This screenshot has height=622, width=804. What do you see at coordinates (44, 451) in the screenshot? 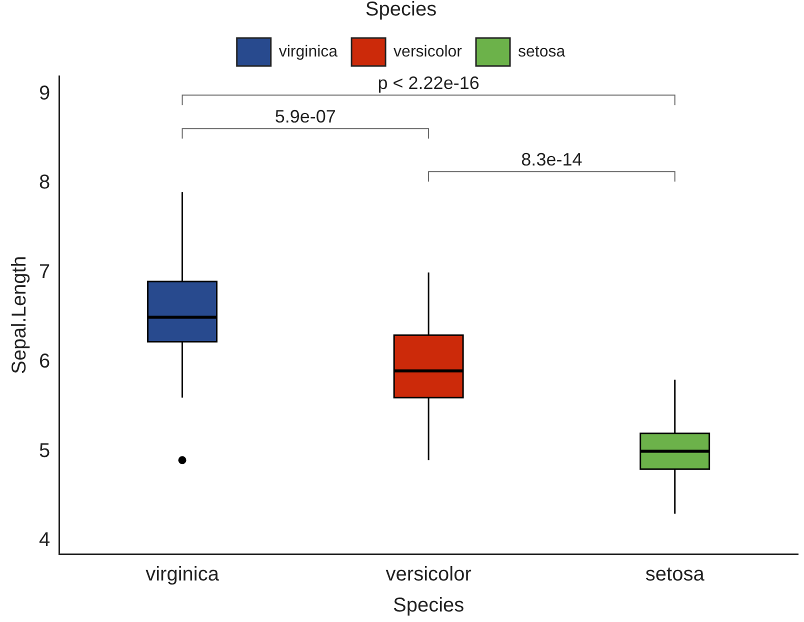
I see `y-tick-label: 5` at bounding box center [44, 451].